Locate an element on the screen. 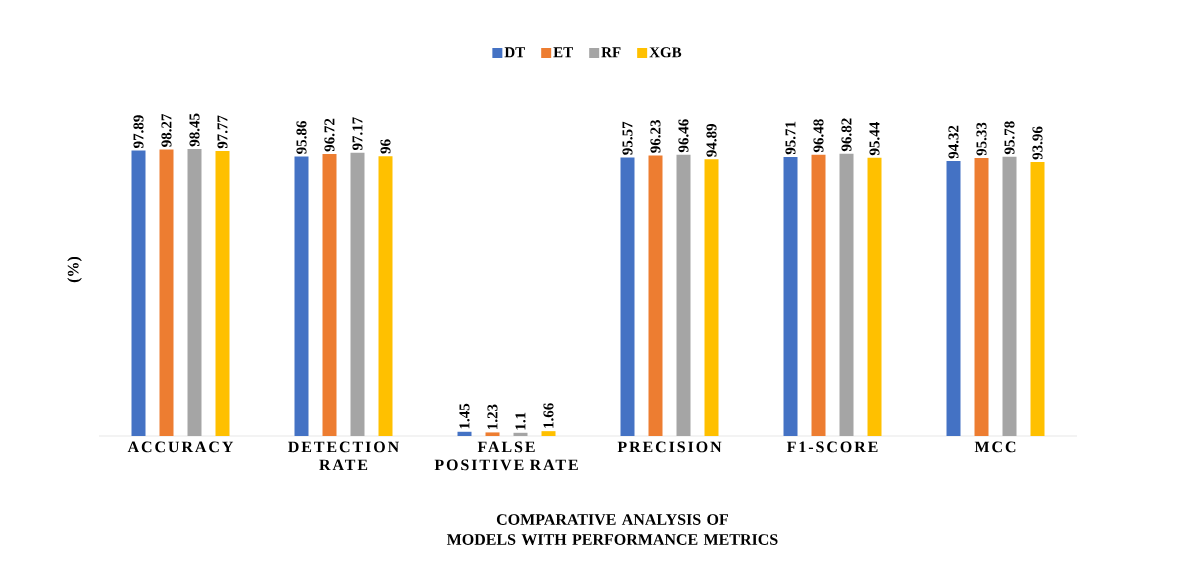 Image resolution: width=1182 pixels, height=568 pixels. x-tick-label: DETECTION RATE is located at coordinates (343, 456).